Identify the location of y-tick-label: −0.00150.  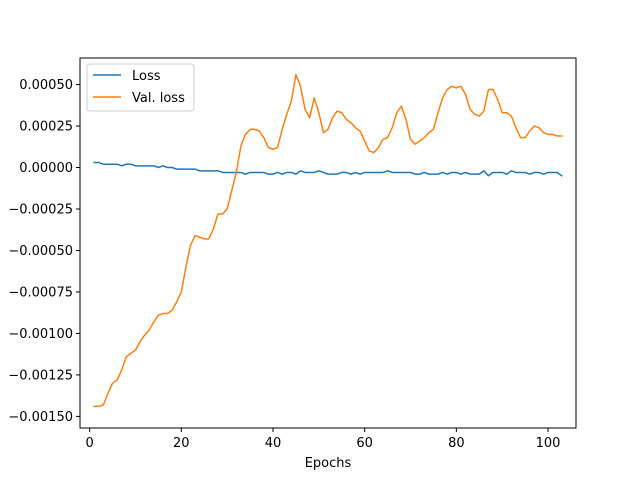
(40, 417).